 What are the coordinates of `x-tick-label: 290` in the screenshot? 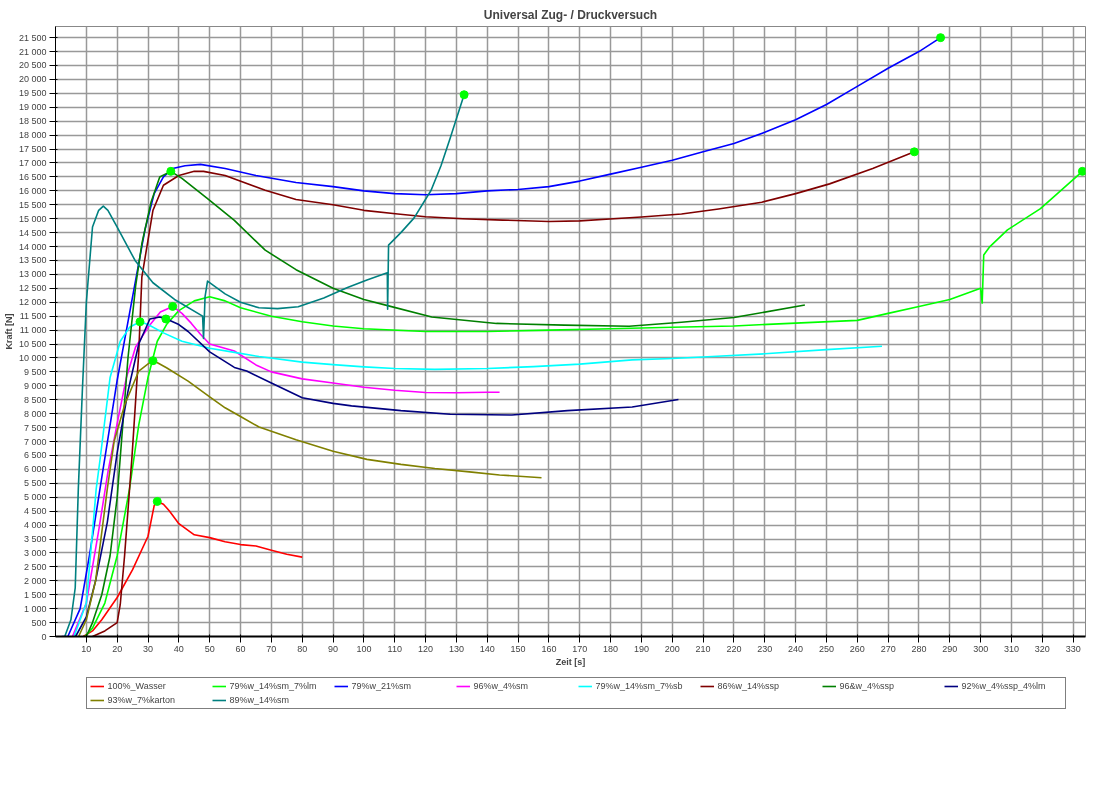 It's located at (950, 648).